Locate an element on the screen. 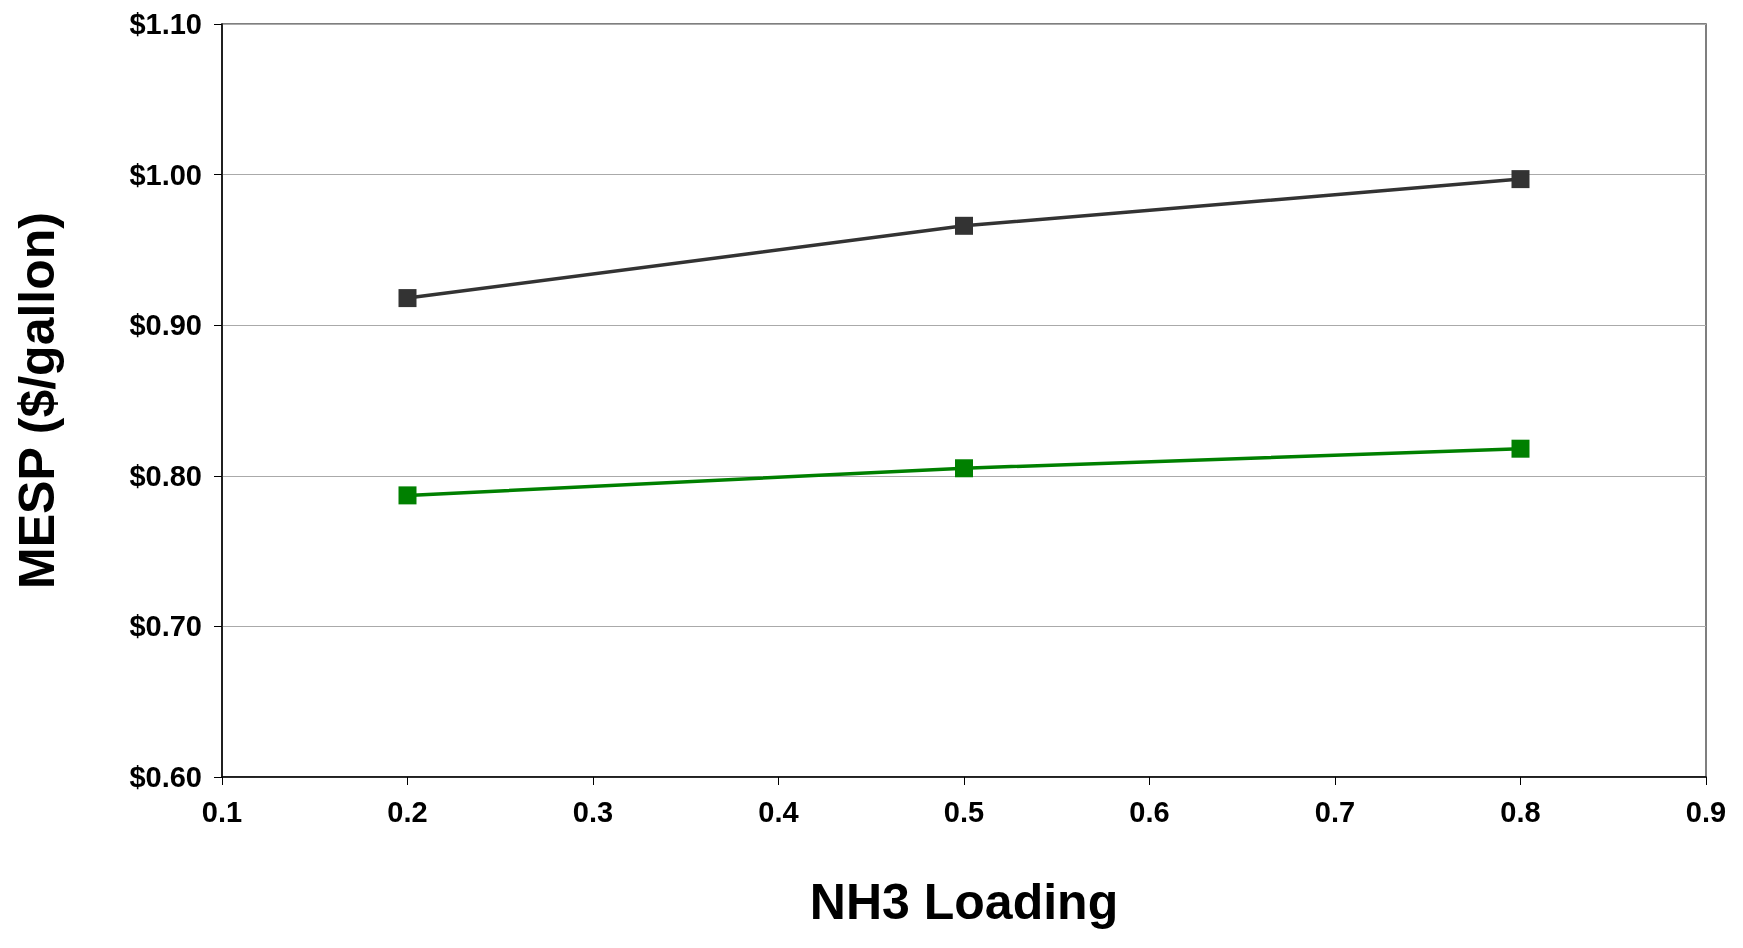 This screenshot has height=948, width=1743. x-tick-label: 0.4 is located at coordinates (778, 811).